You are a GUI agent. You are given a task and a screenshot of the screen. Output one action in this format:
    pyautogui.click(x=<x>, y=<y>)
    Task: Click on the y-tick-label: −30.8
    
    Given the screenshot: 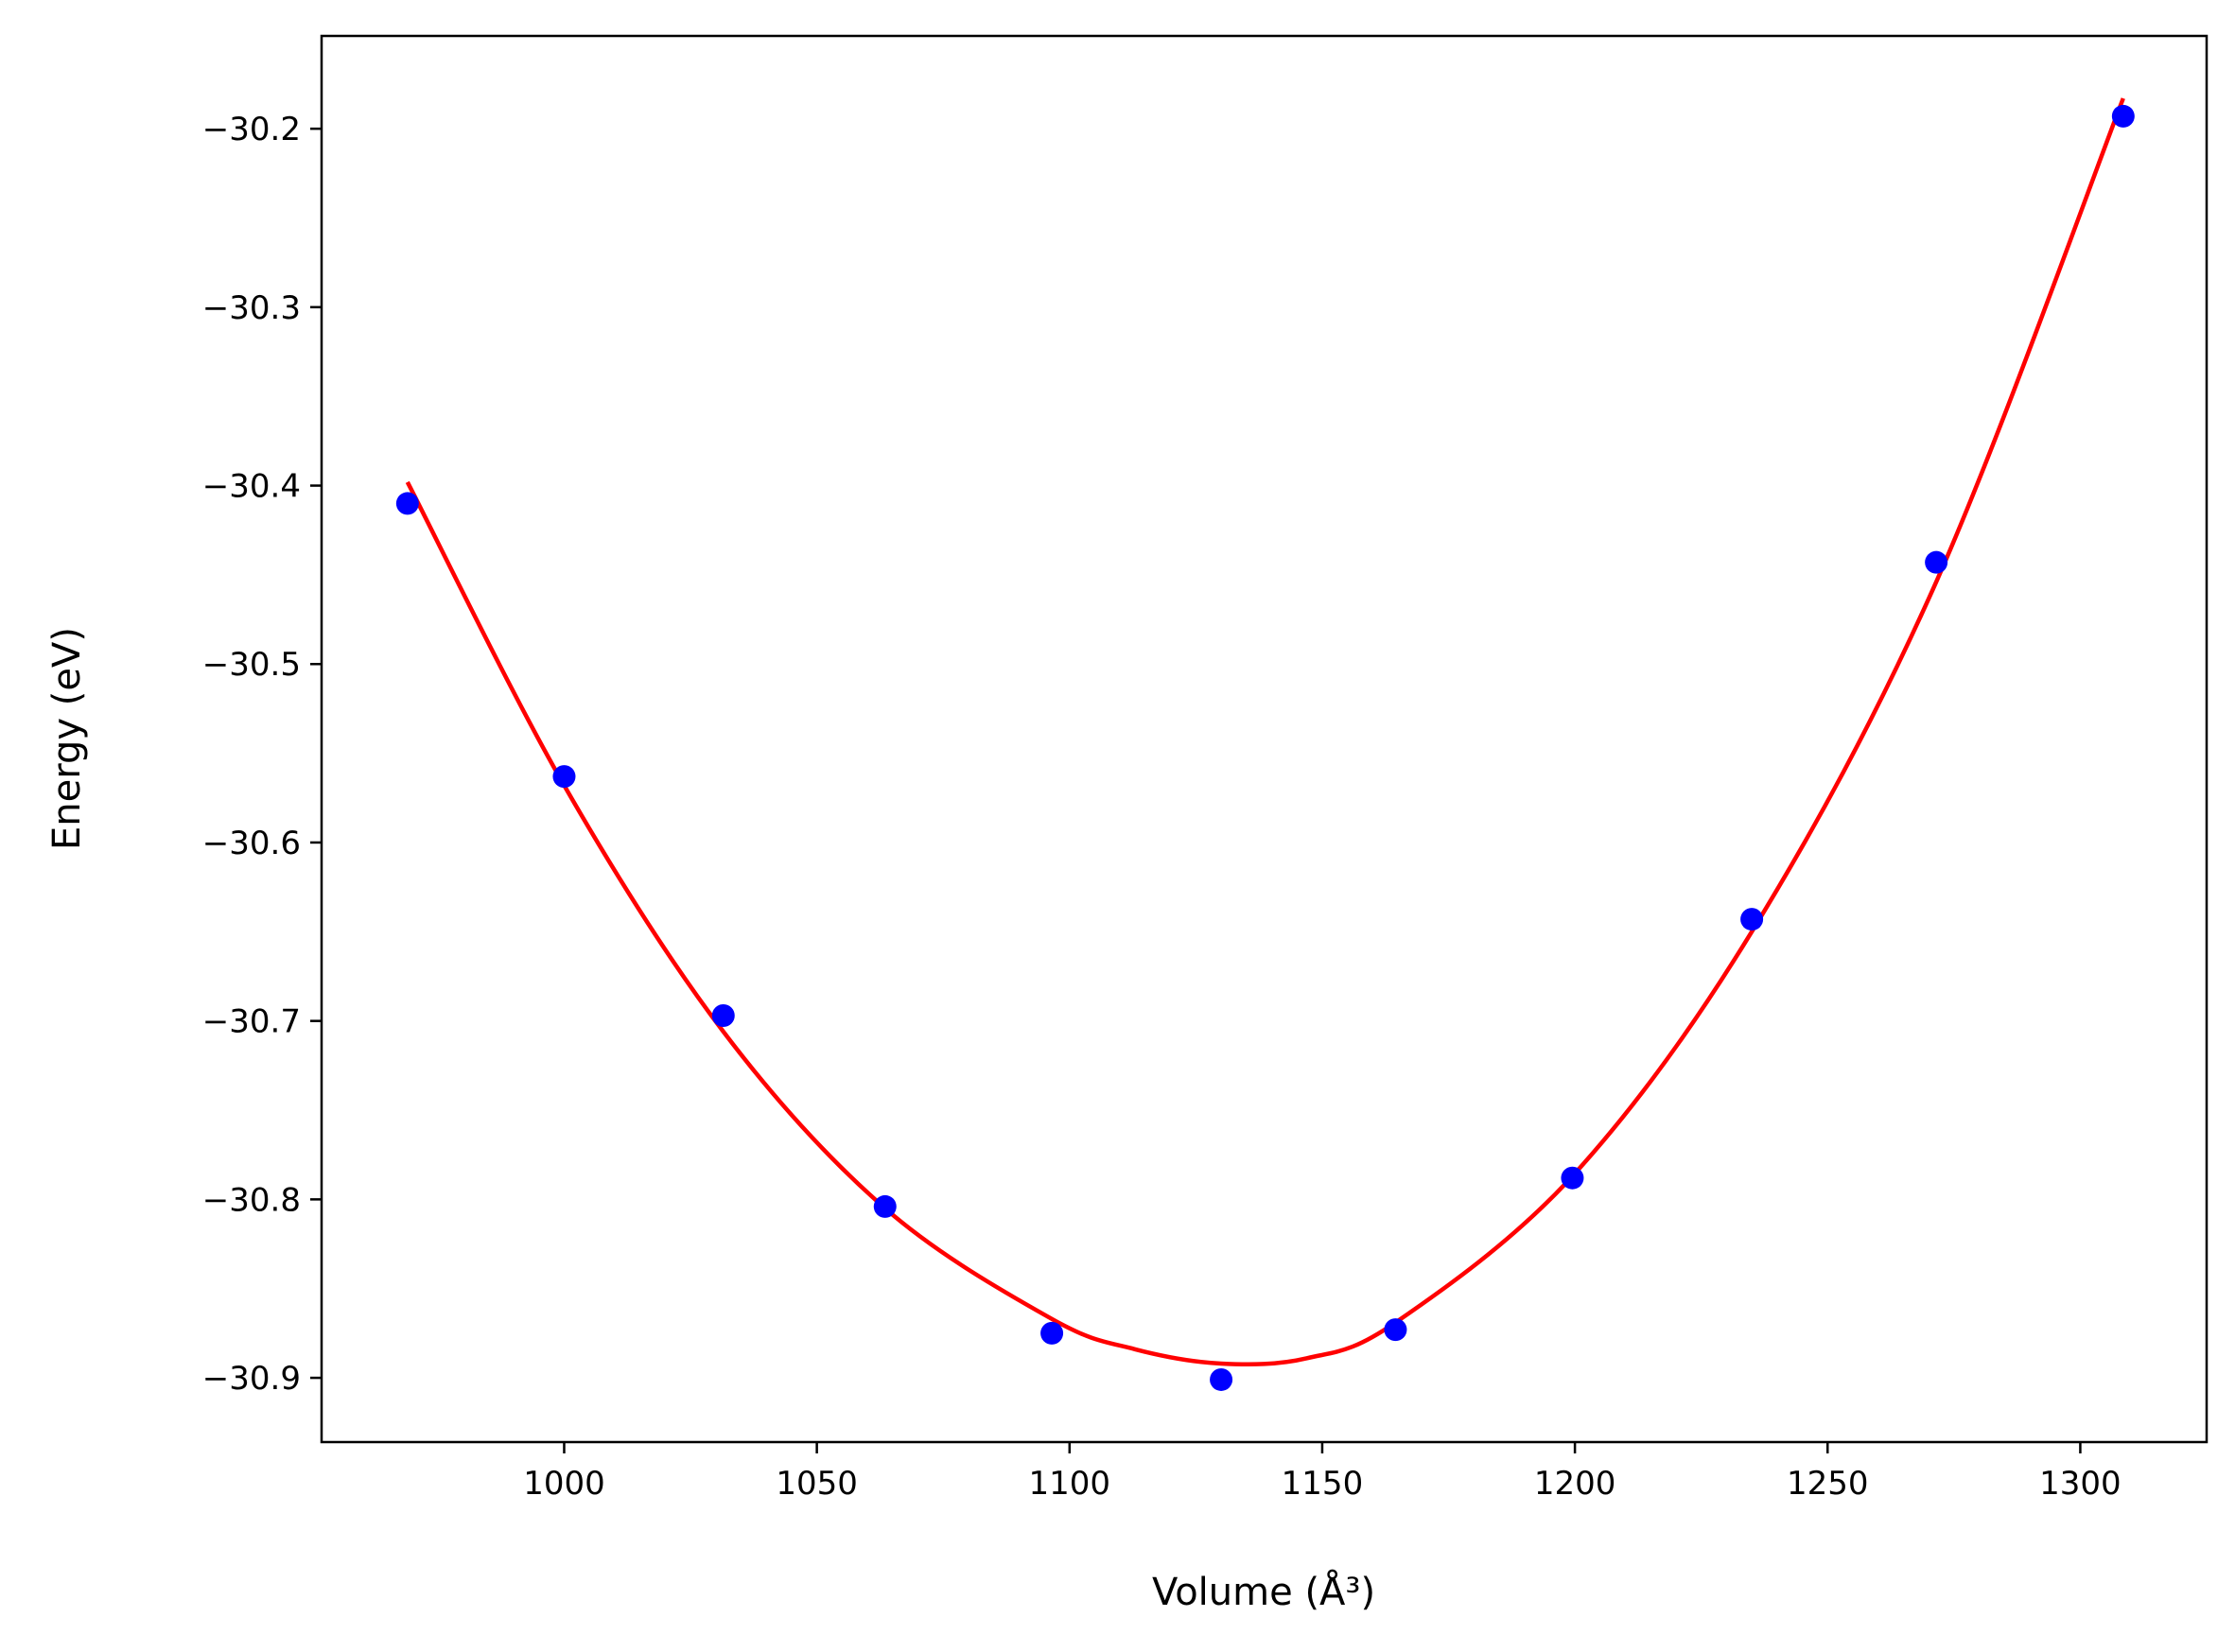 What is the action you would take?
    pyautogui.click(x=251, y=1200)
    